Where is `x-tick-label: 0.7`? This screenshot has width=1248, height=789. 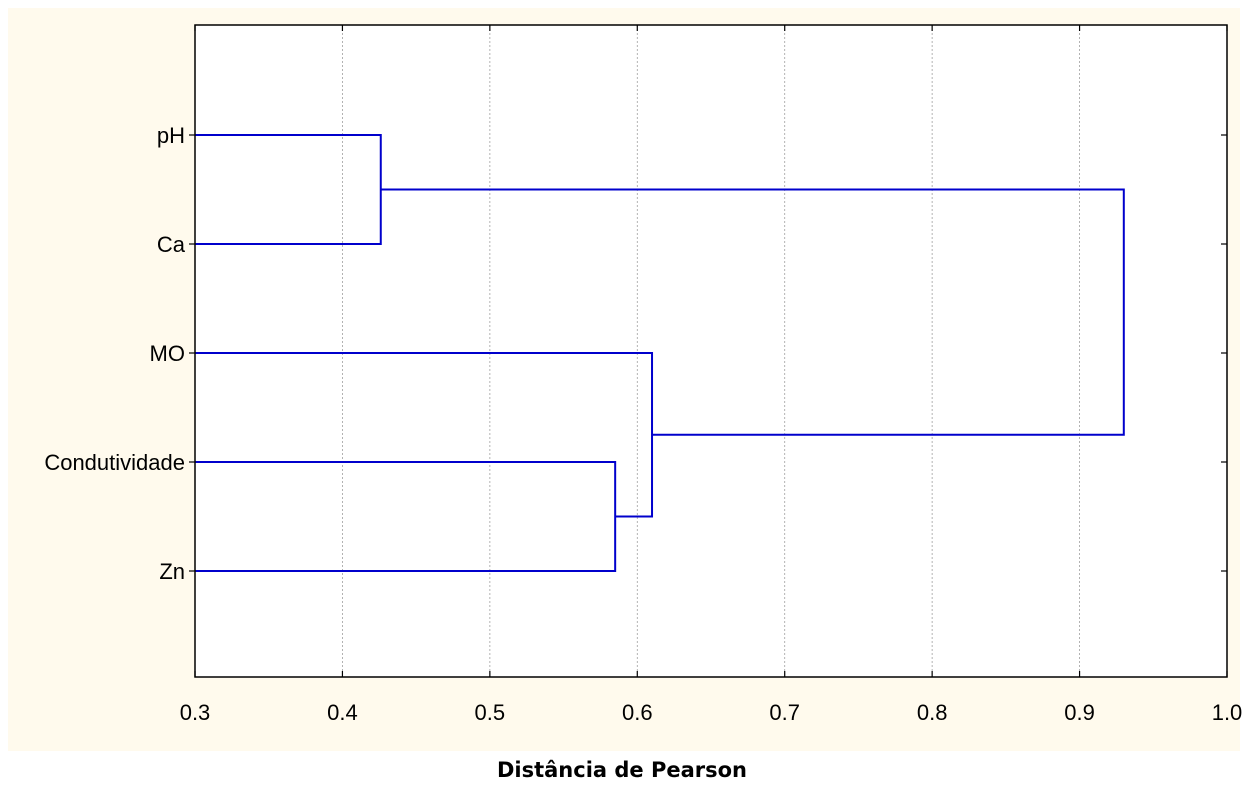
x-tick-label: 0.7 is located at coordinates (784, 712).